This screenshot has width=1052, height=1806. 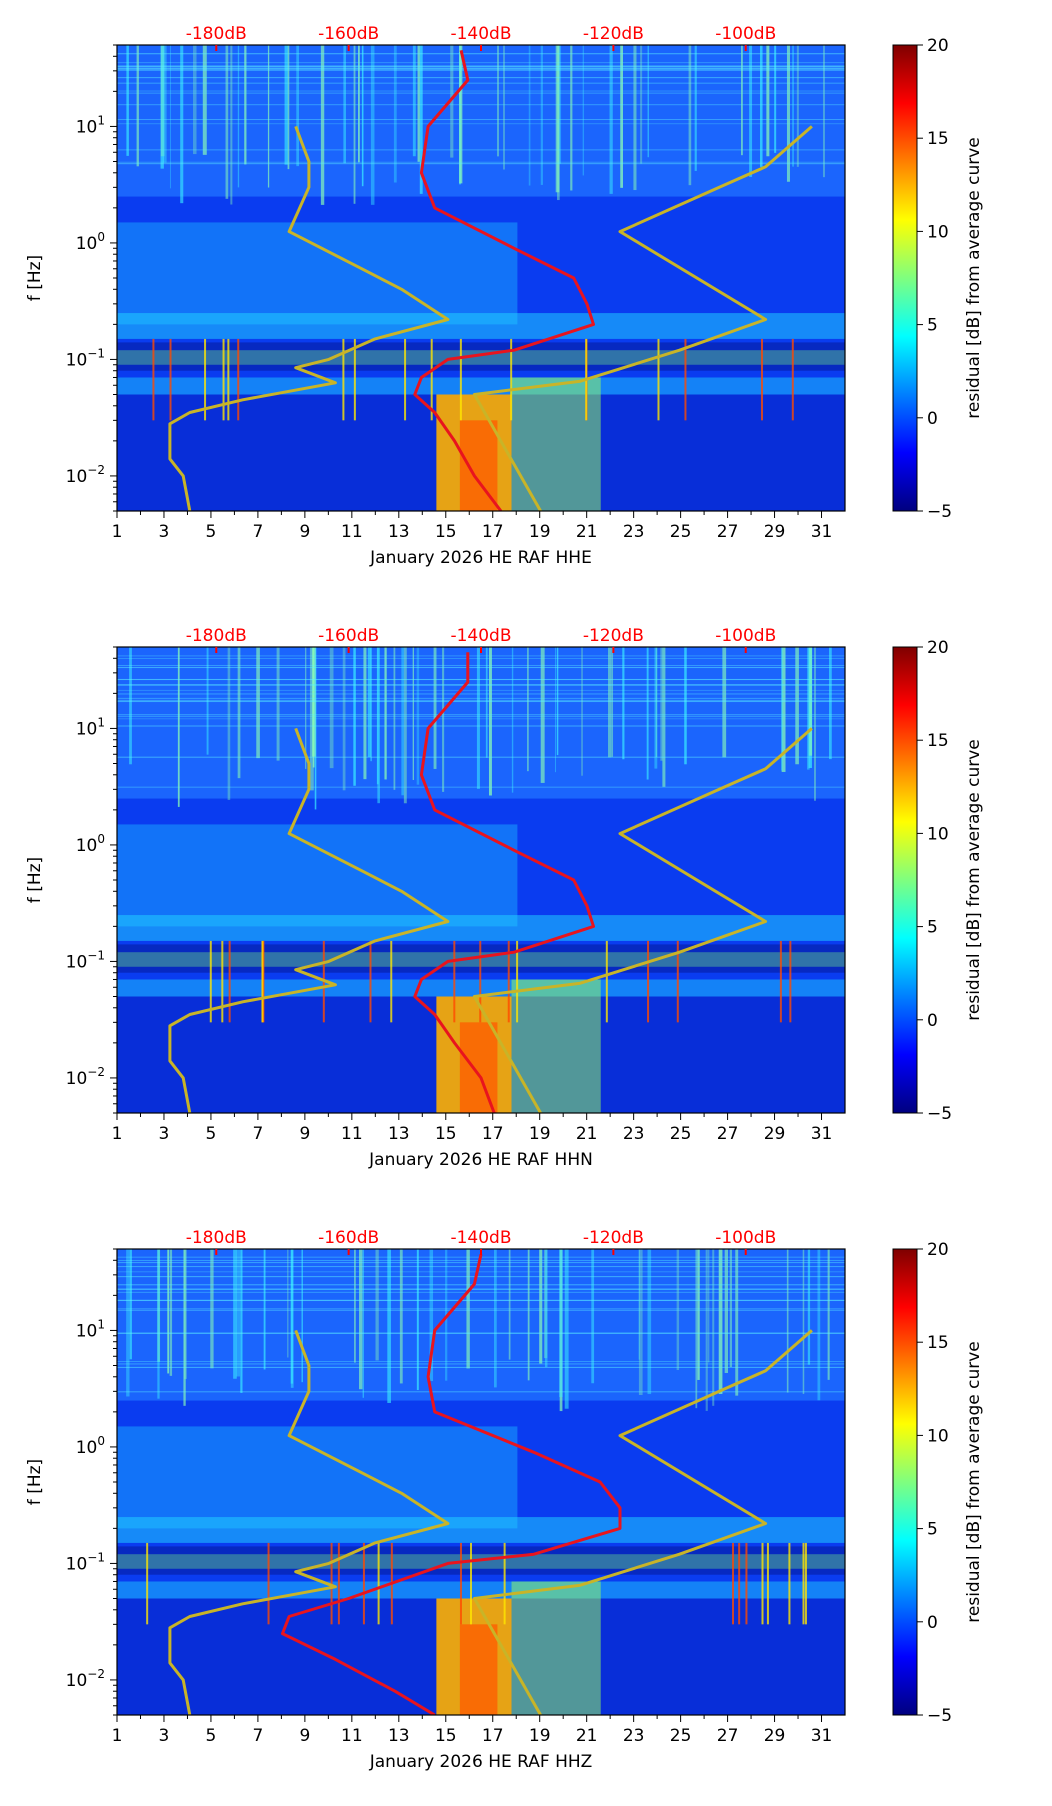 I want to click on x-axis-label: January 2026 HE RAF HHZ, so click(x=481, y=1762).